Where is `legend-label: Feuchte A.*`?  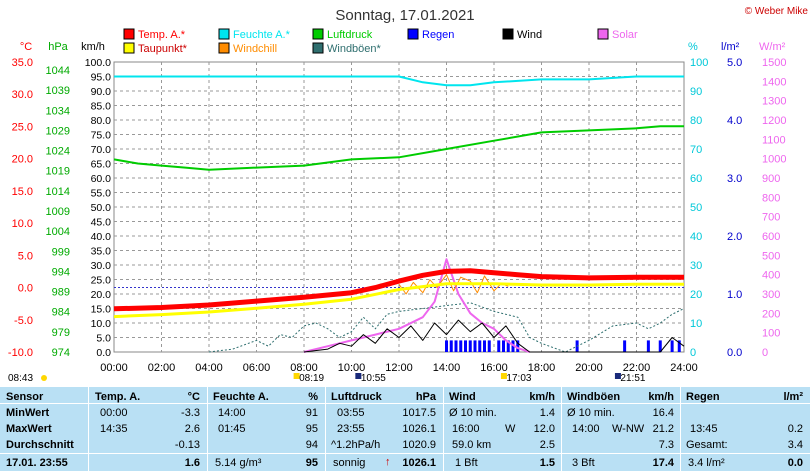
legend-label: Feuchte A.* is located at coordinates (262, 35).